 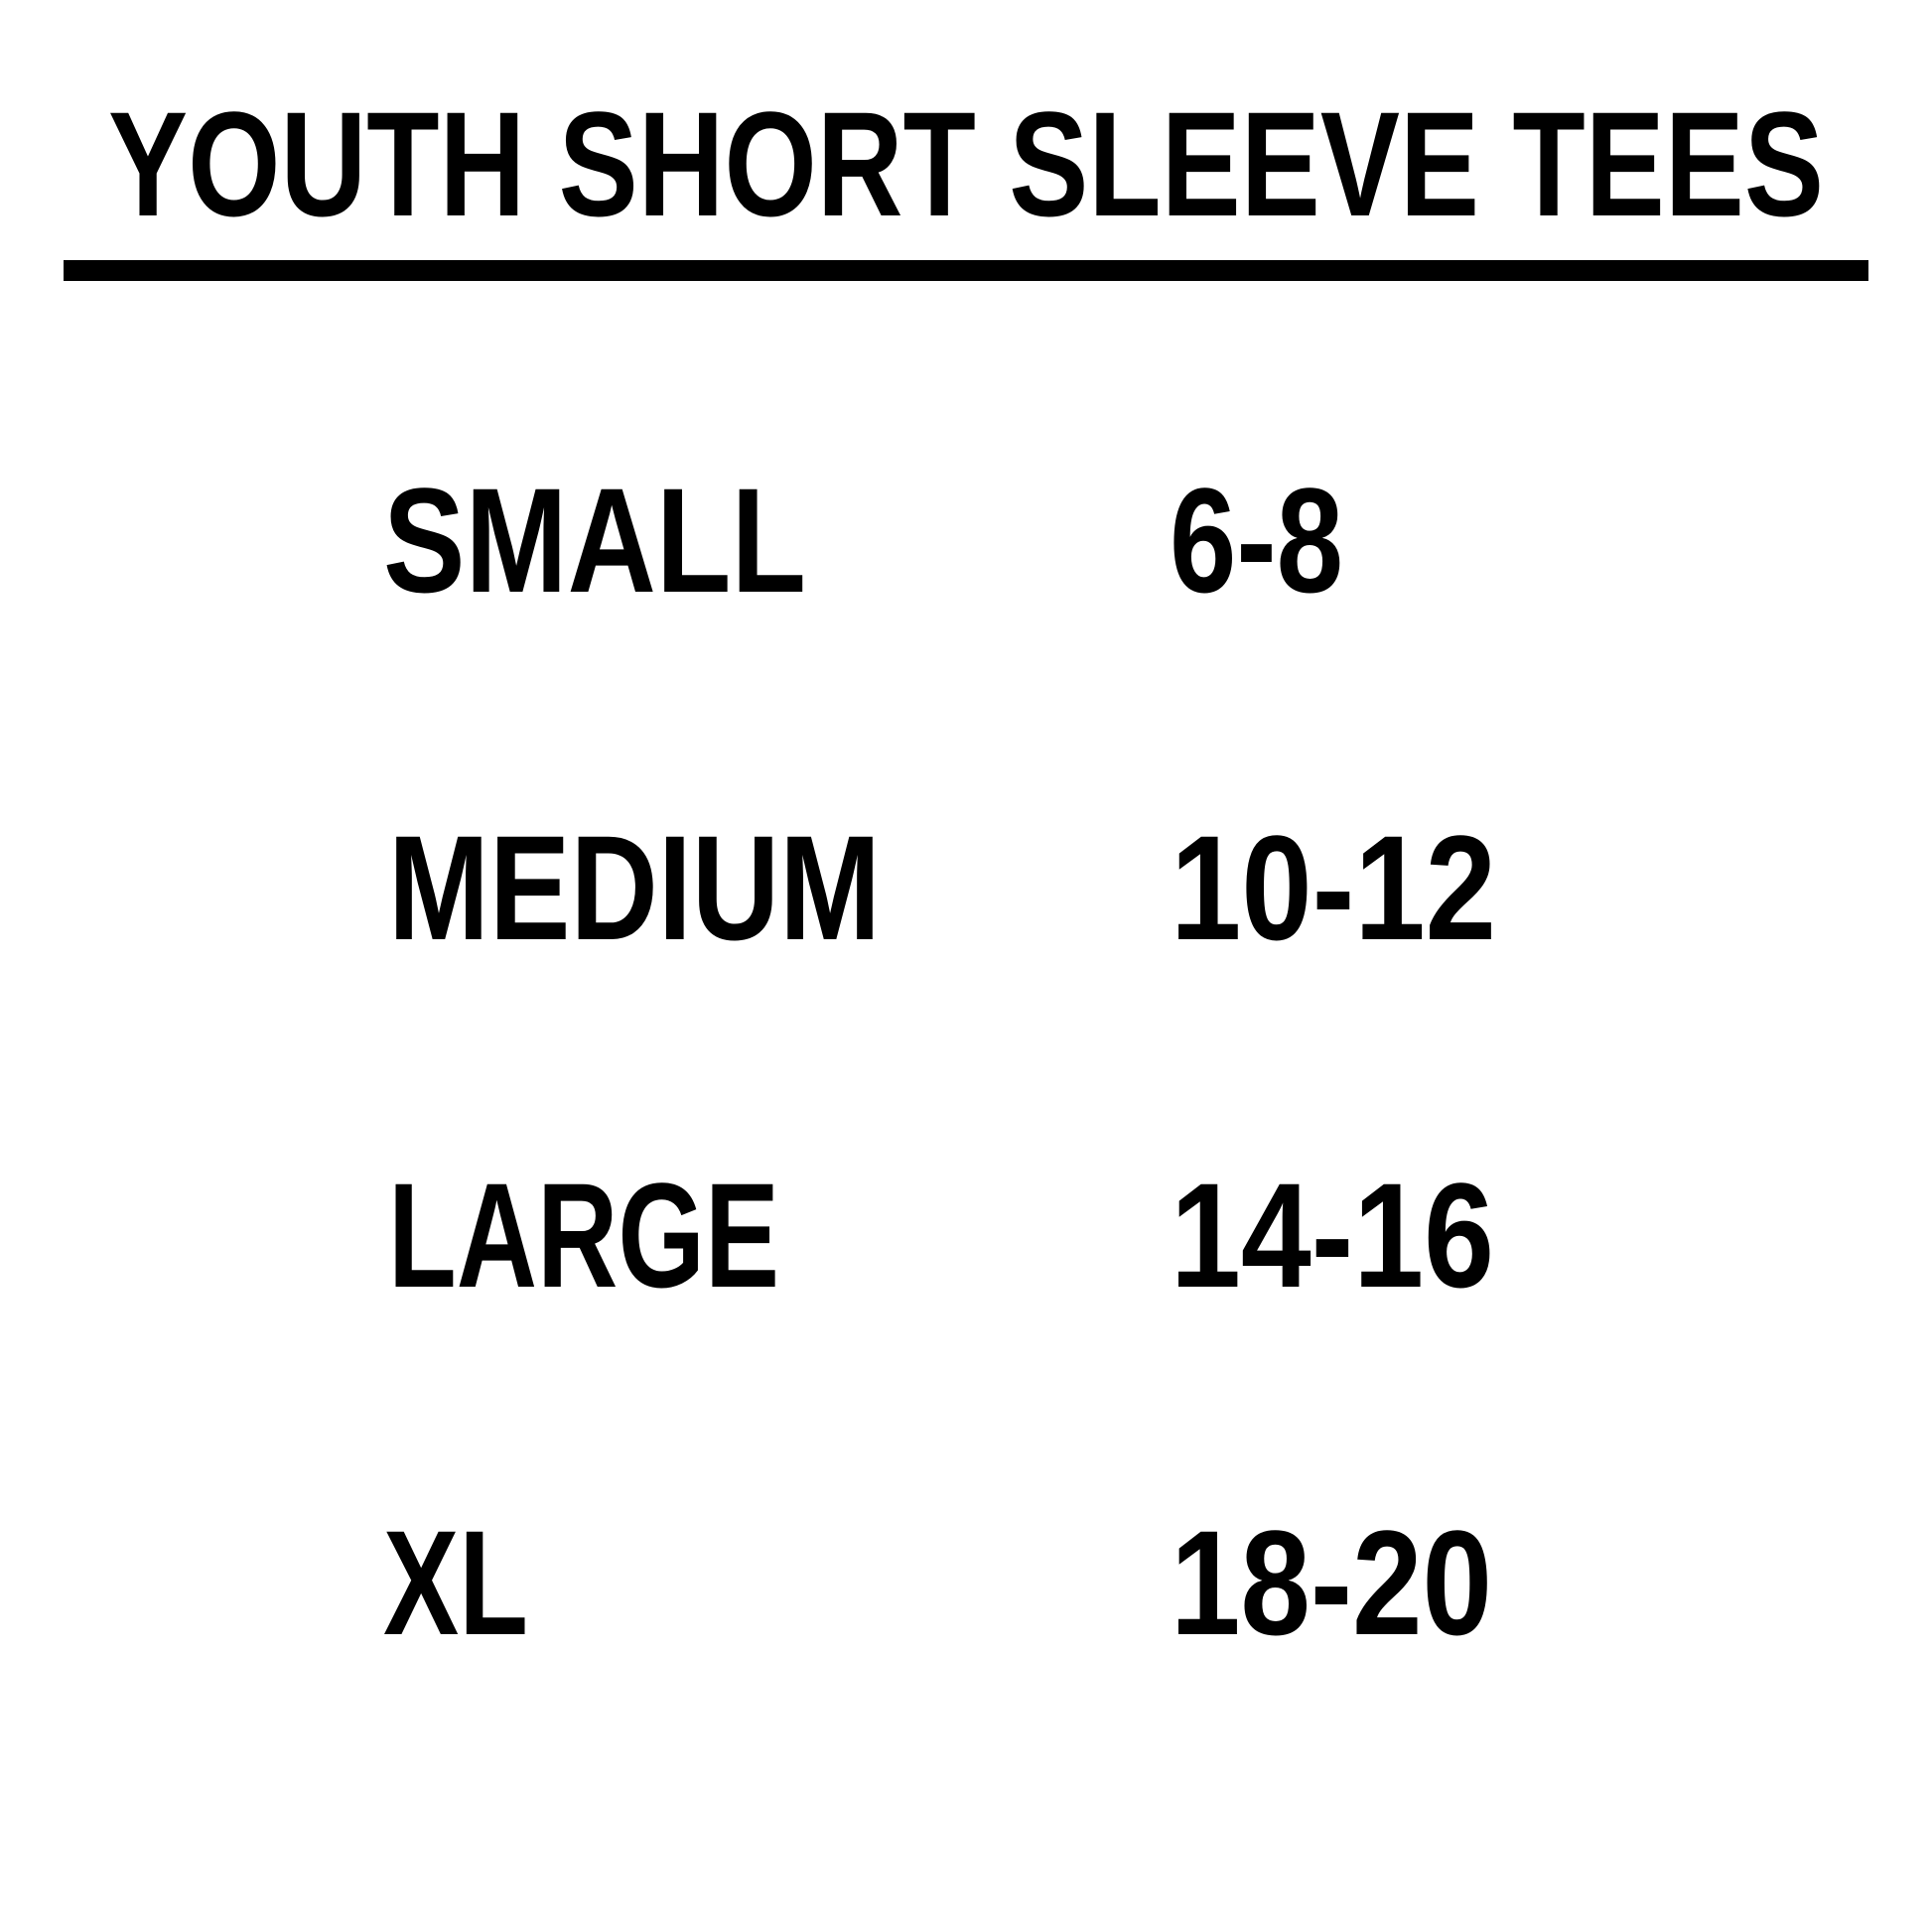 I want to click on size-row: XL 18-20, so click(x=938, y=1583).